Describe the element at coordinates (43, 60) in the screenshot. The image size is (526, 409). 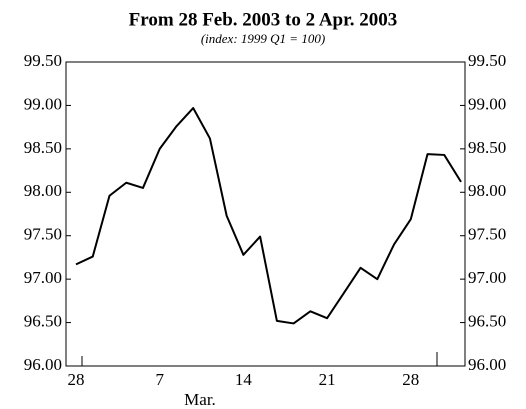
I see `y-tick-label: 99.50` at that location.